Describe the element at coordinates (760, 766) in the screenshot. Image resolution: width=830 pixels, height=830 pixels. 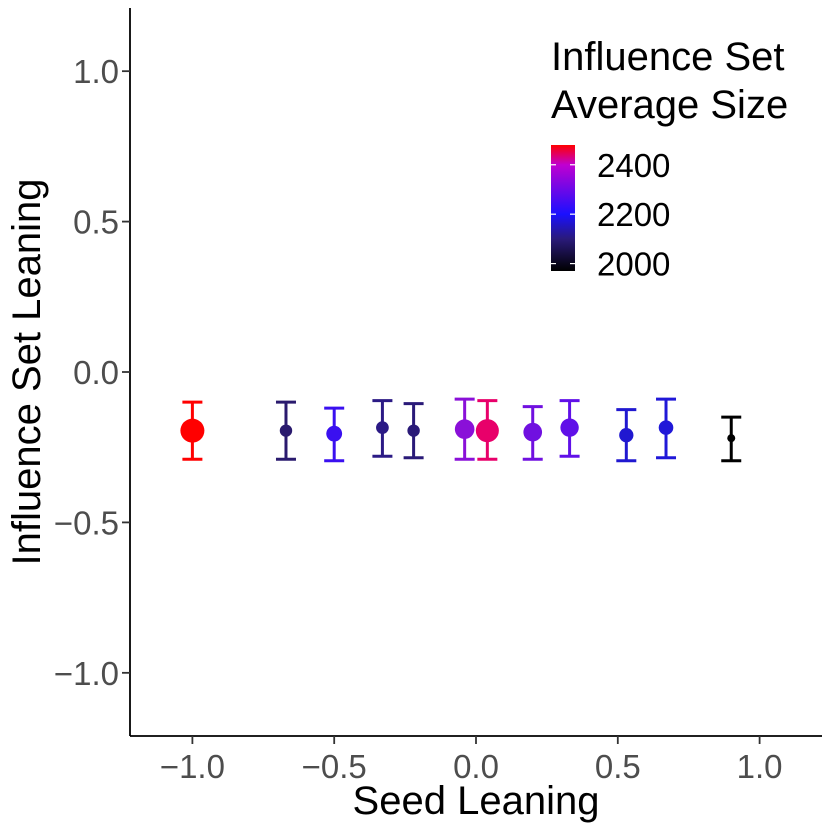
I see `x-tick-label: 1.0` at that location.